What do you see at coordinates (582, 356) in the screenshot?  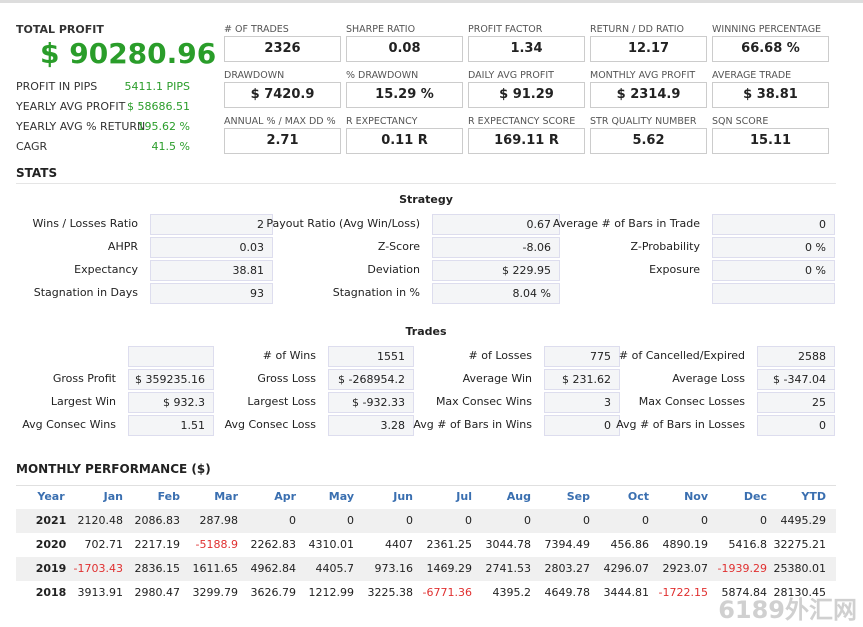 I see `stat-value: 775` at bounding box center [582, 356].